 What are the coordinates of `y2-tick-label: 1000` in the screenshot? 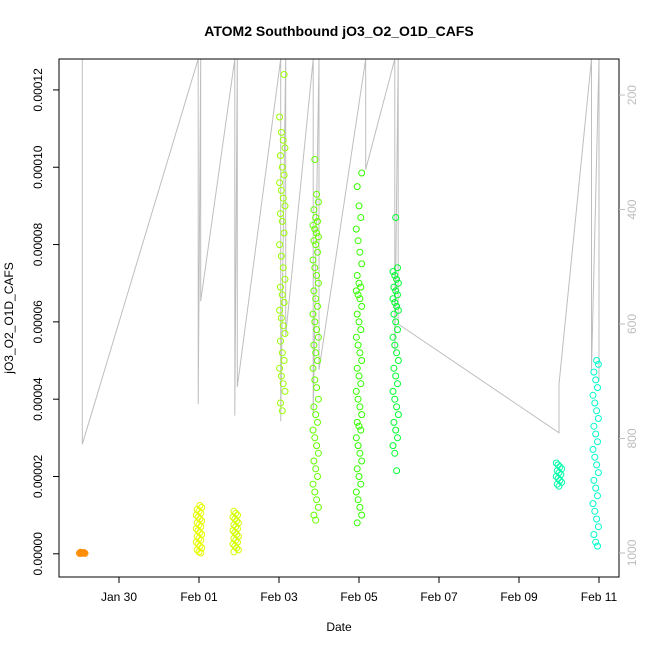 It's located at (632, 552).